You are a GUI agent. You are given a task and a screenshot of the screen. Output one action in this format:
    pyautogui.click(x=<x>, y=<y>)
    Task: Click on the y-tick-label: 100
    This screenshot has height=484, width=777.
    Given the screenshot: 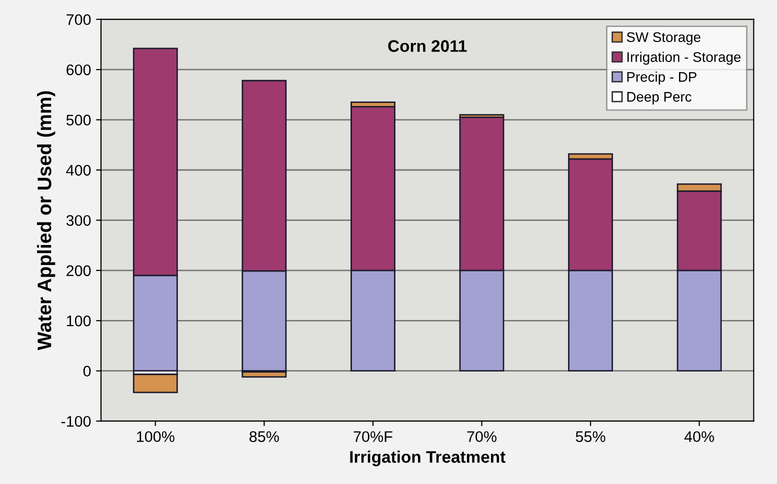 What is the action you would take?
    pyautogui.click(x=78, y=321)
    